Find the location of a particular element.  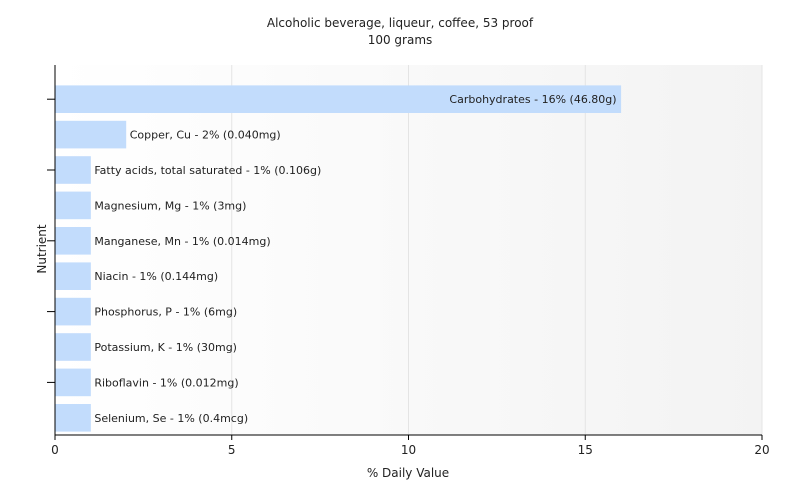

x-axis-label: % Daily Value is located at coordinates (408, 473).